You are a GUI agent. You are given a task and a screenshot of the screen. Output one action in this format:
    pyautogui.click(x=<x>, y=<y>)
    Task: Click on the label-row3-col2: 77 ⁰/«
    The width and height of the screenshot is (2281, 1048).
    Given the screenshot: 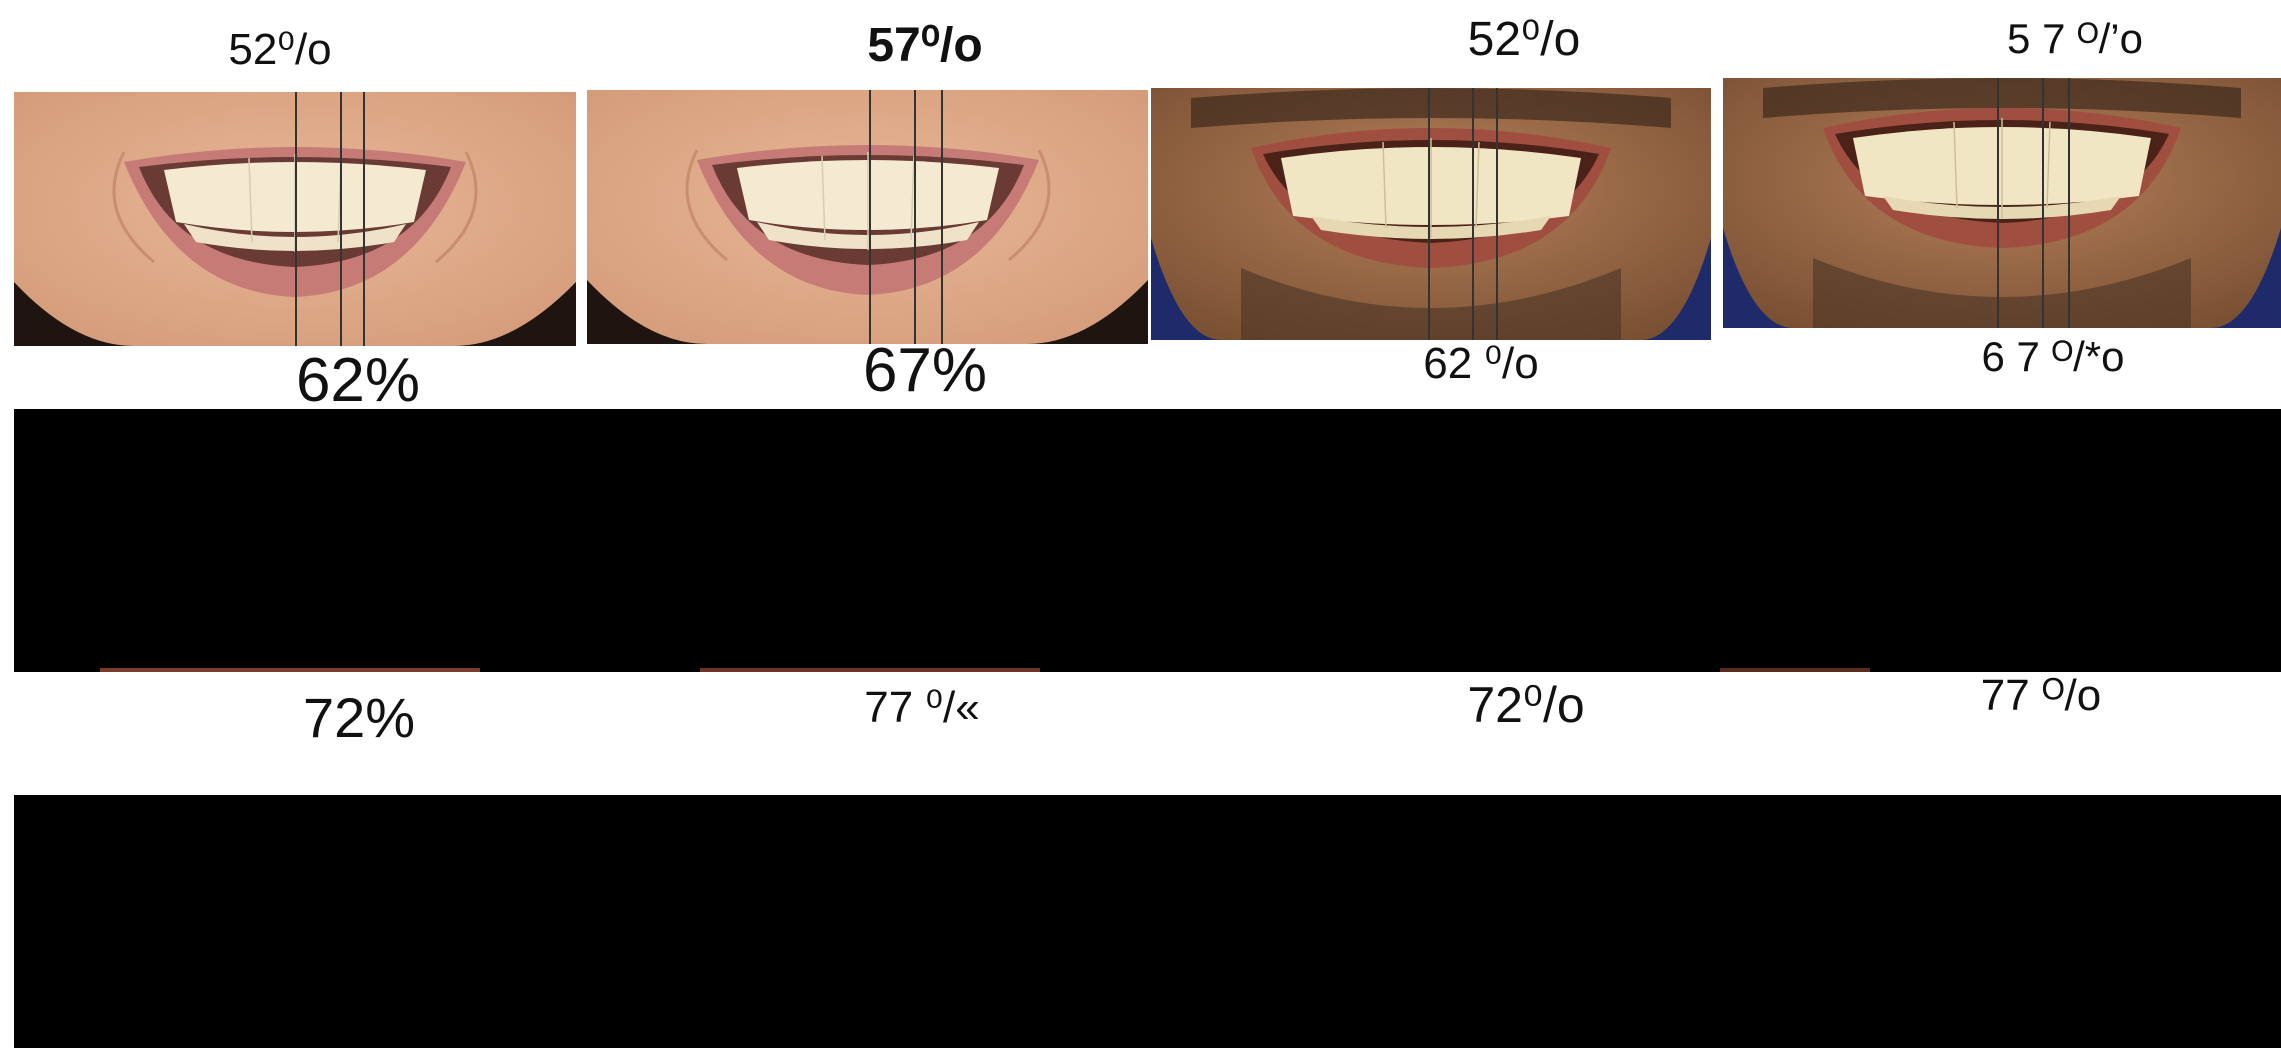 What is the action you would take?
    pyautogui.click(x=922, y=707)
    